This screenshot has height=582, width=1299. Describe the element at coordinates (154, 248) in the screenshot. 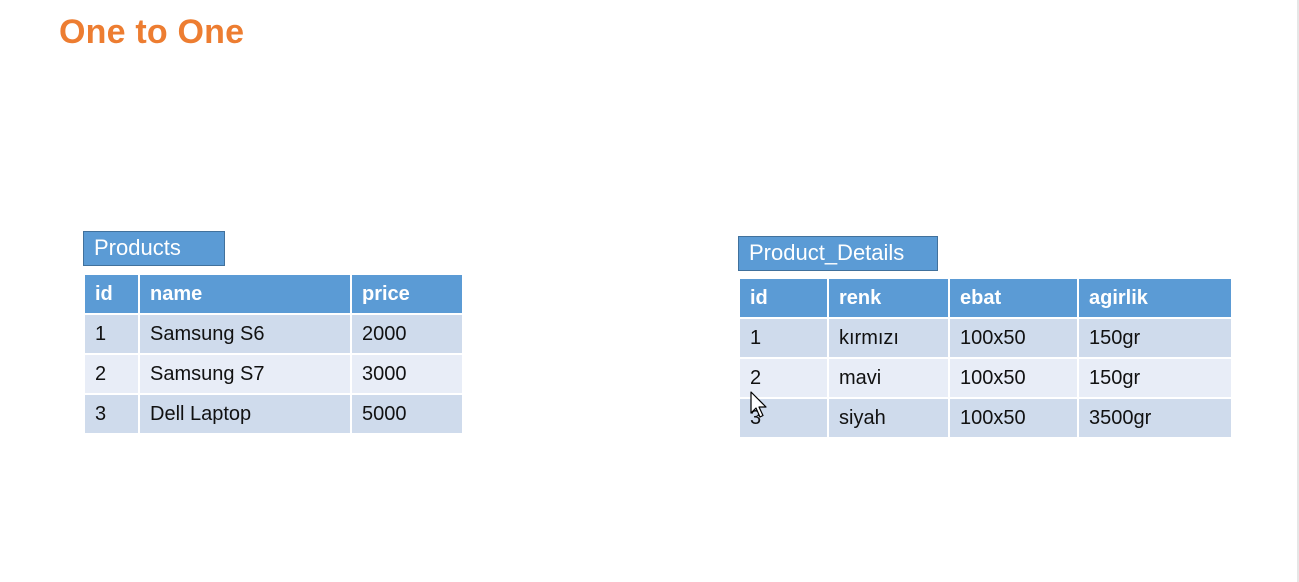

I see `products-table-caption: Products` at that location.